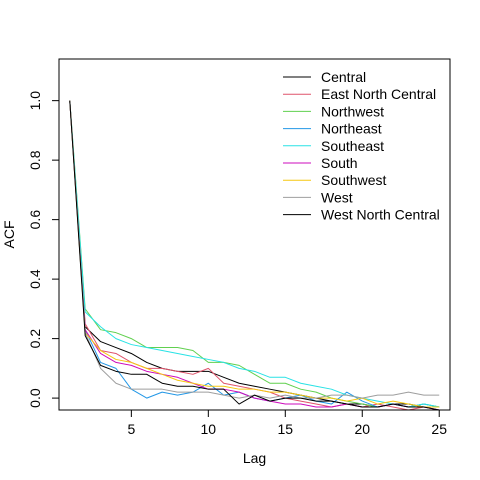 The image size is (480, 480). Describe the element at coordinates (378, 94) in the screenshot. I see `legend-label: East North Central` at that location.